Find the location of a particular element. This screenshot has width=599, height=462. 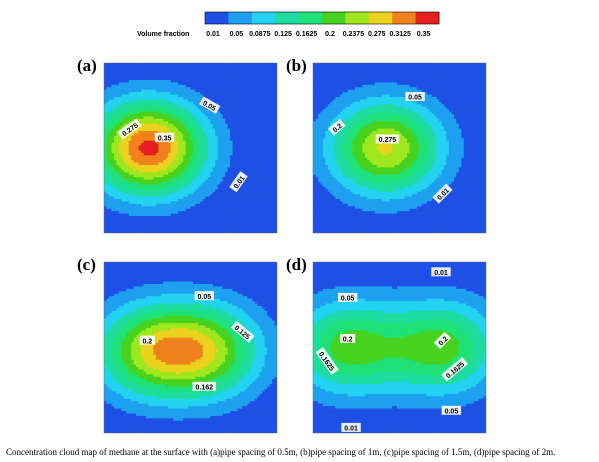

contour-label: 0.275 is located at coordinates (387, 139).